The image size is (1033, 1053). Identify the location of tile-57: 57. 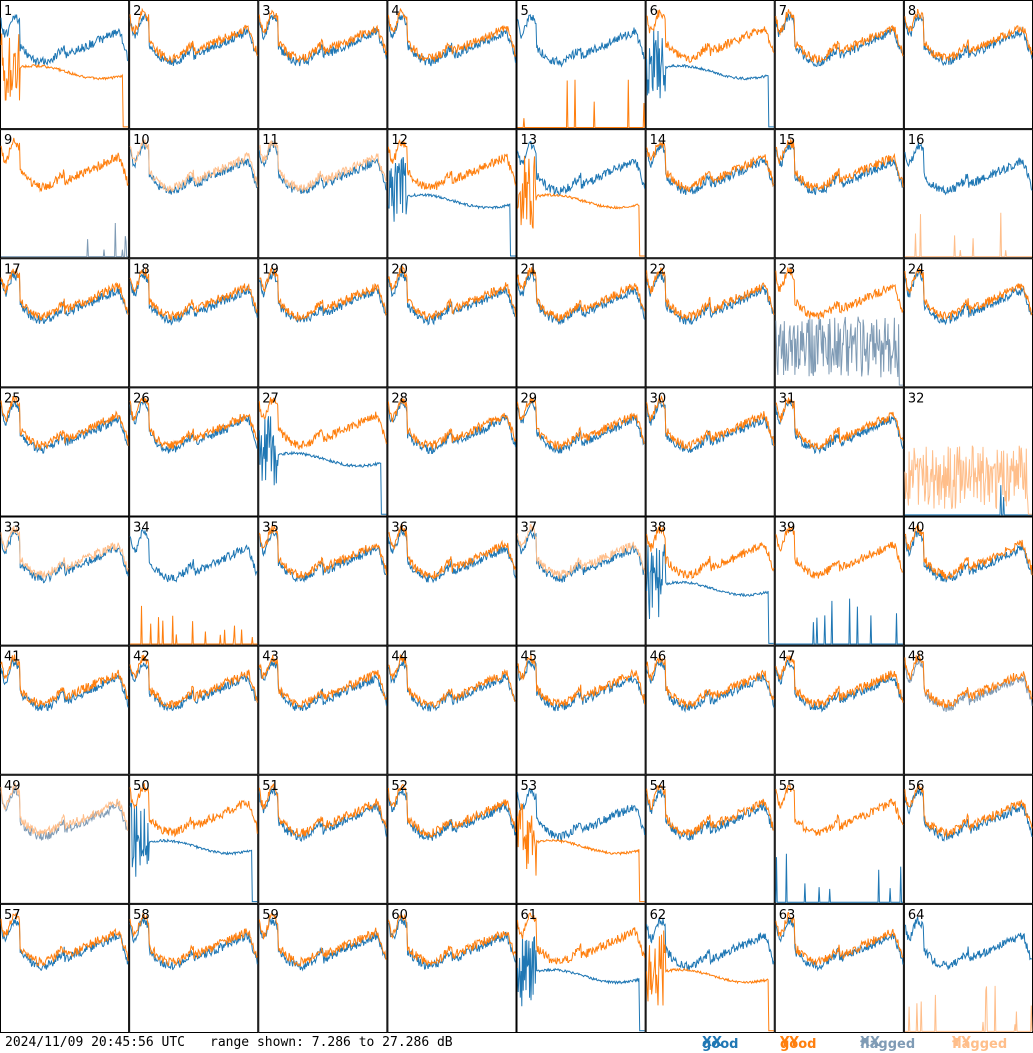
(65, 968).